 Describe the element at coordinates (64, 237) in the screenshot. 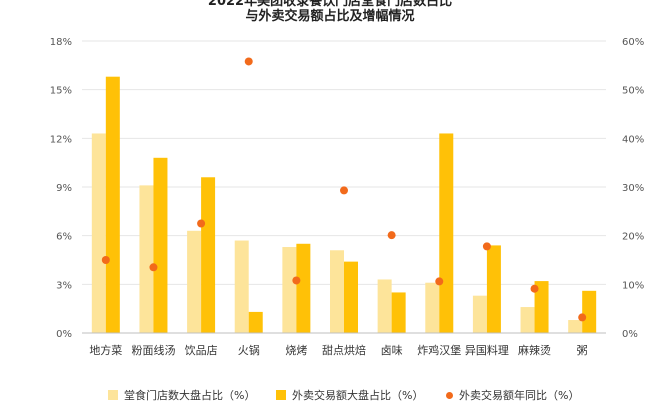

I see `left-axis-tick-label: 6%` at that location.